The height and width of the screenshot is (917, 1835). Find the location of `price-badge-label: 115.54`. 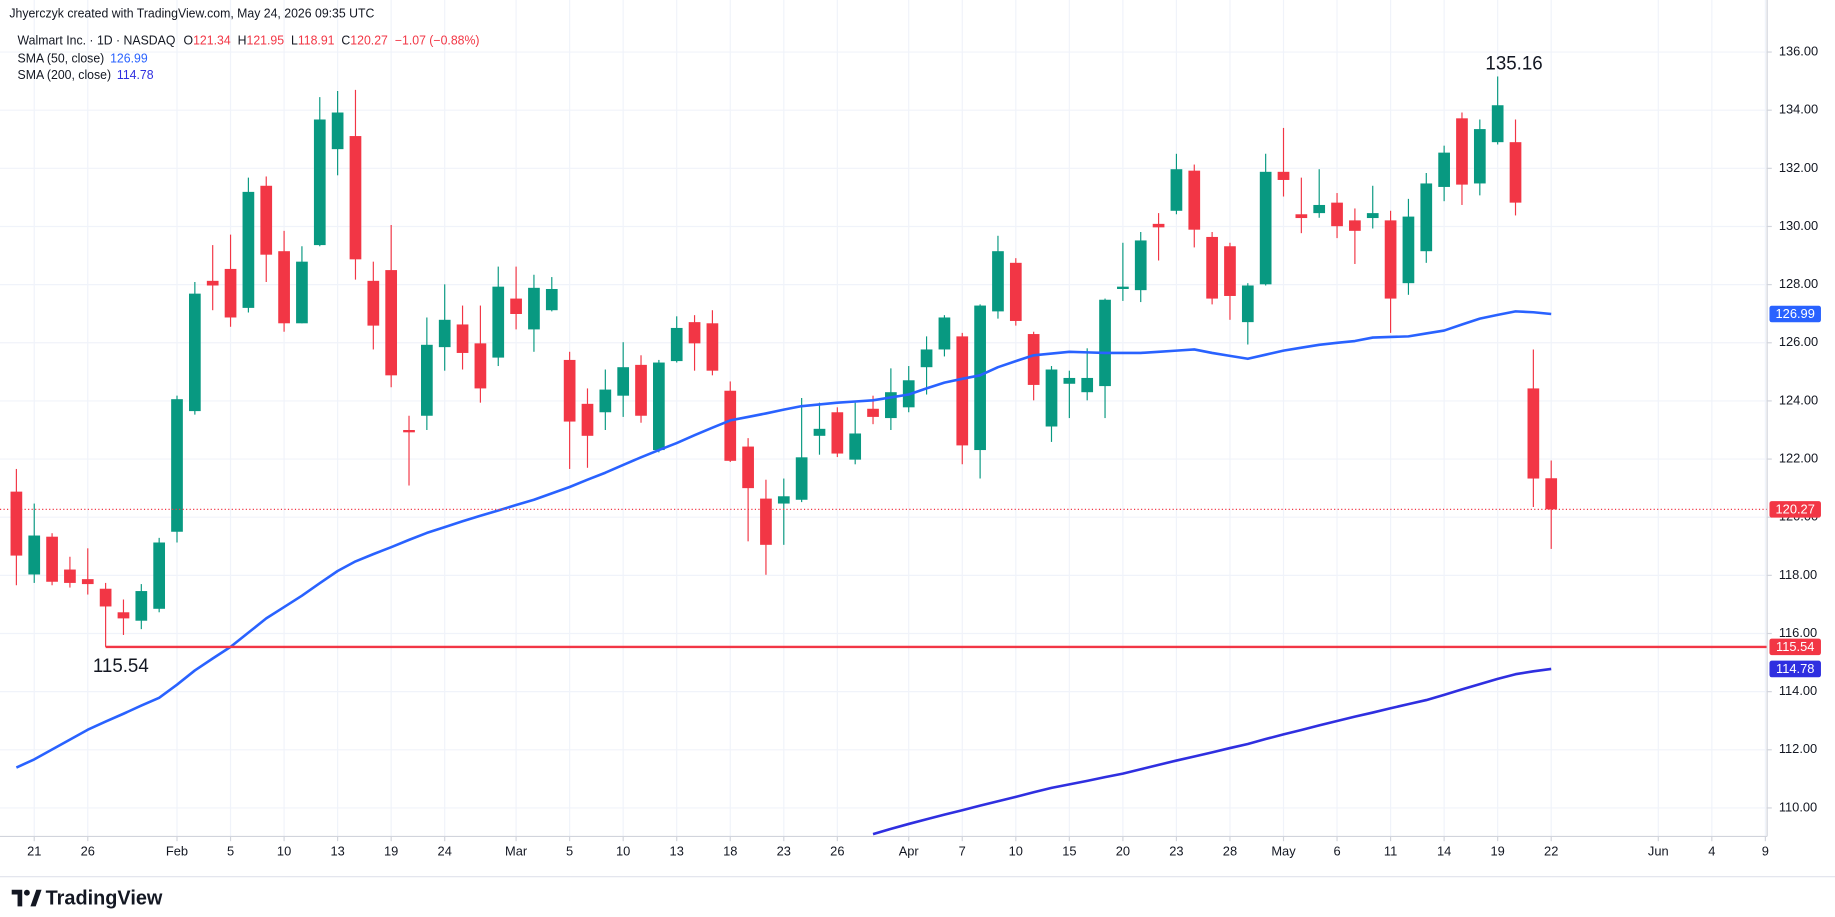

price-badge-label: 115.54 is located at coordinates (1795, 646).